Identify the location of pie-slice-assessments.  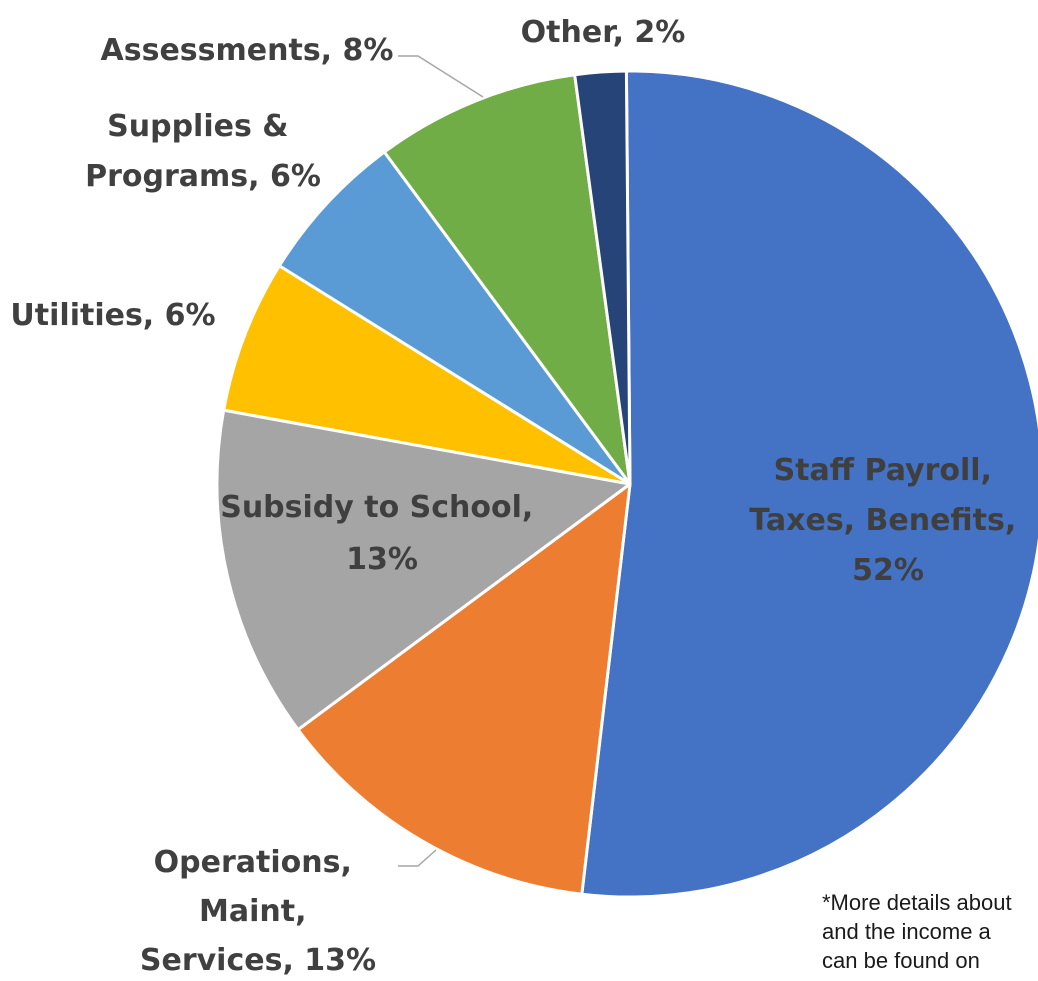
(507, 279).